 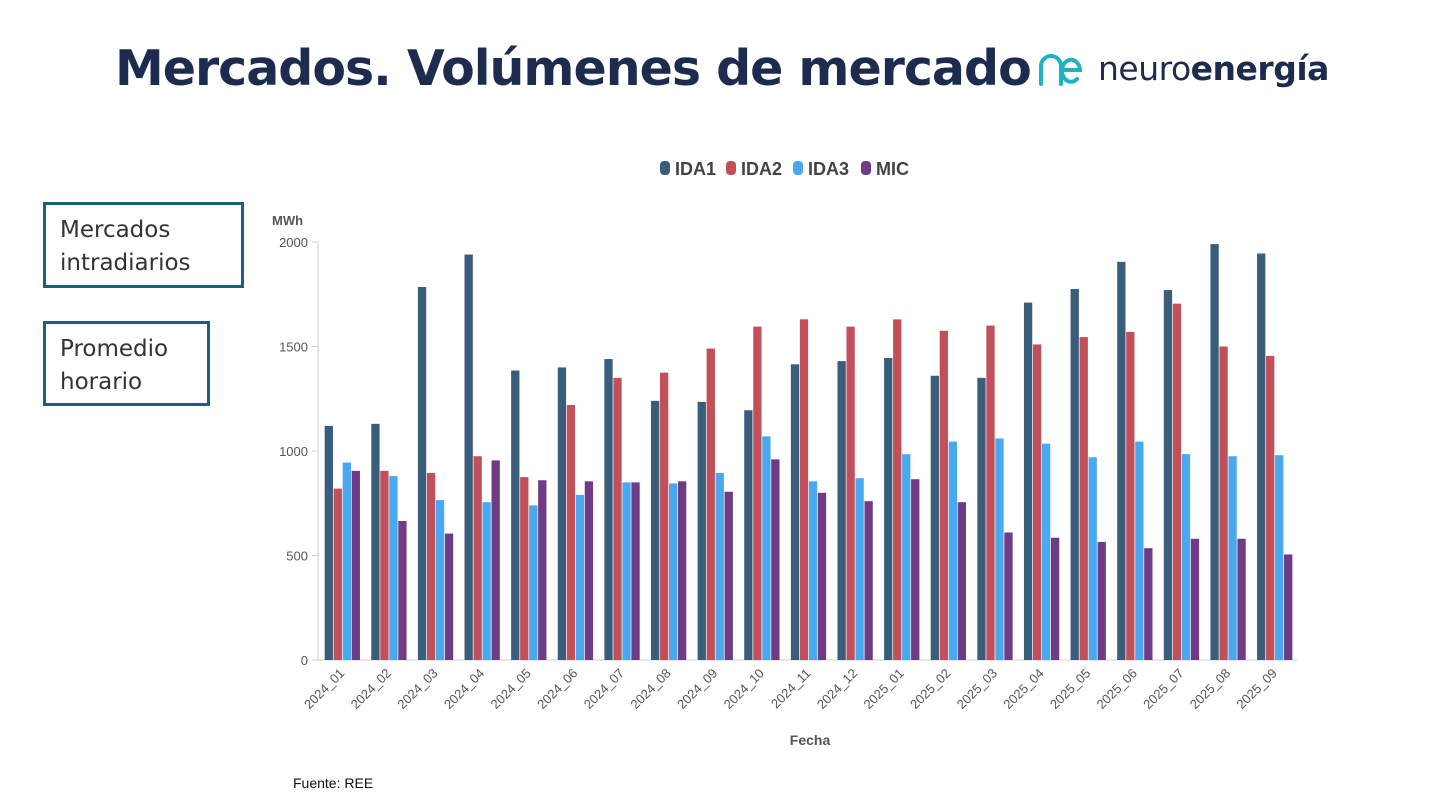 What do you see at coordinates (287, 220) in the screenshot?
I see `y-axis-label: MWh` at bounding box center [287, 220].